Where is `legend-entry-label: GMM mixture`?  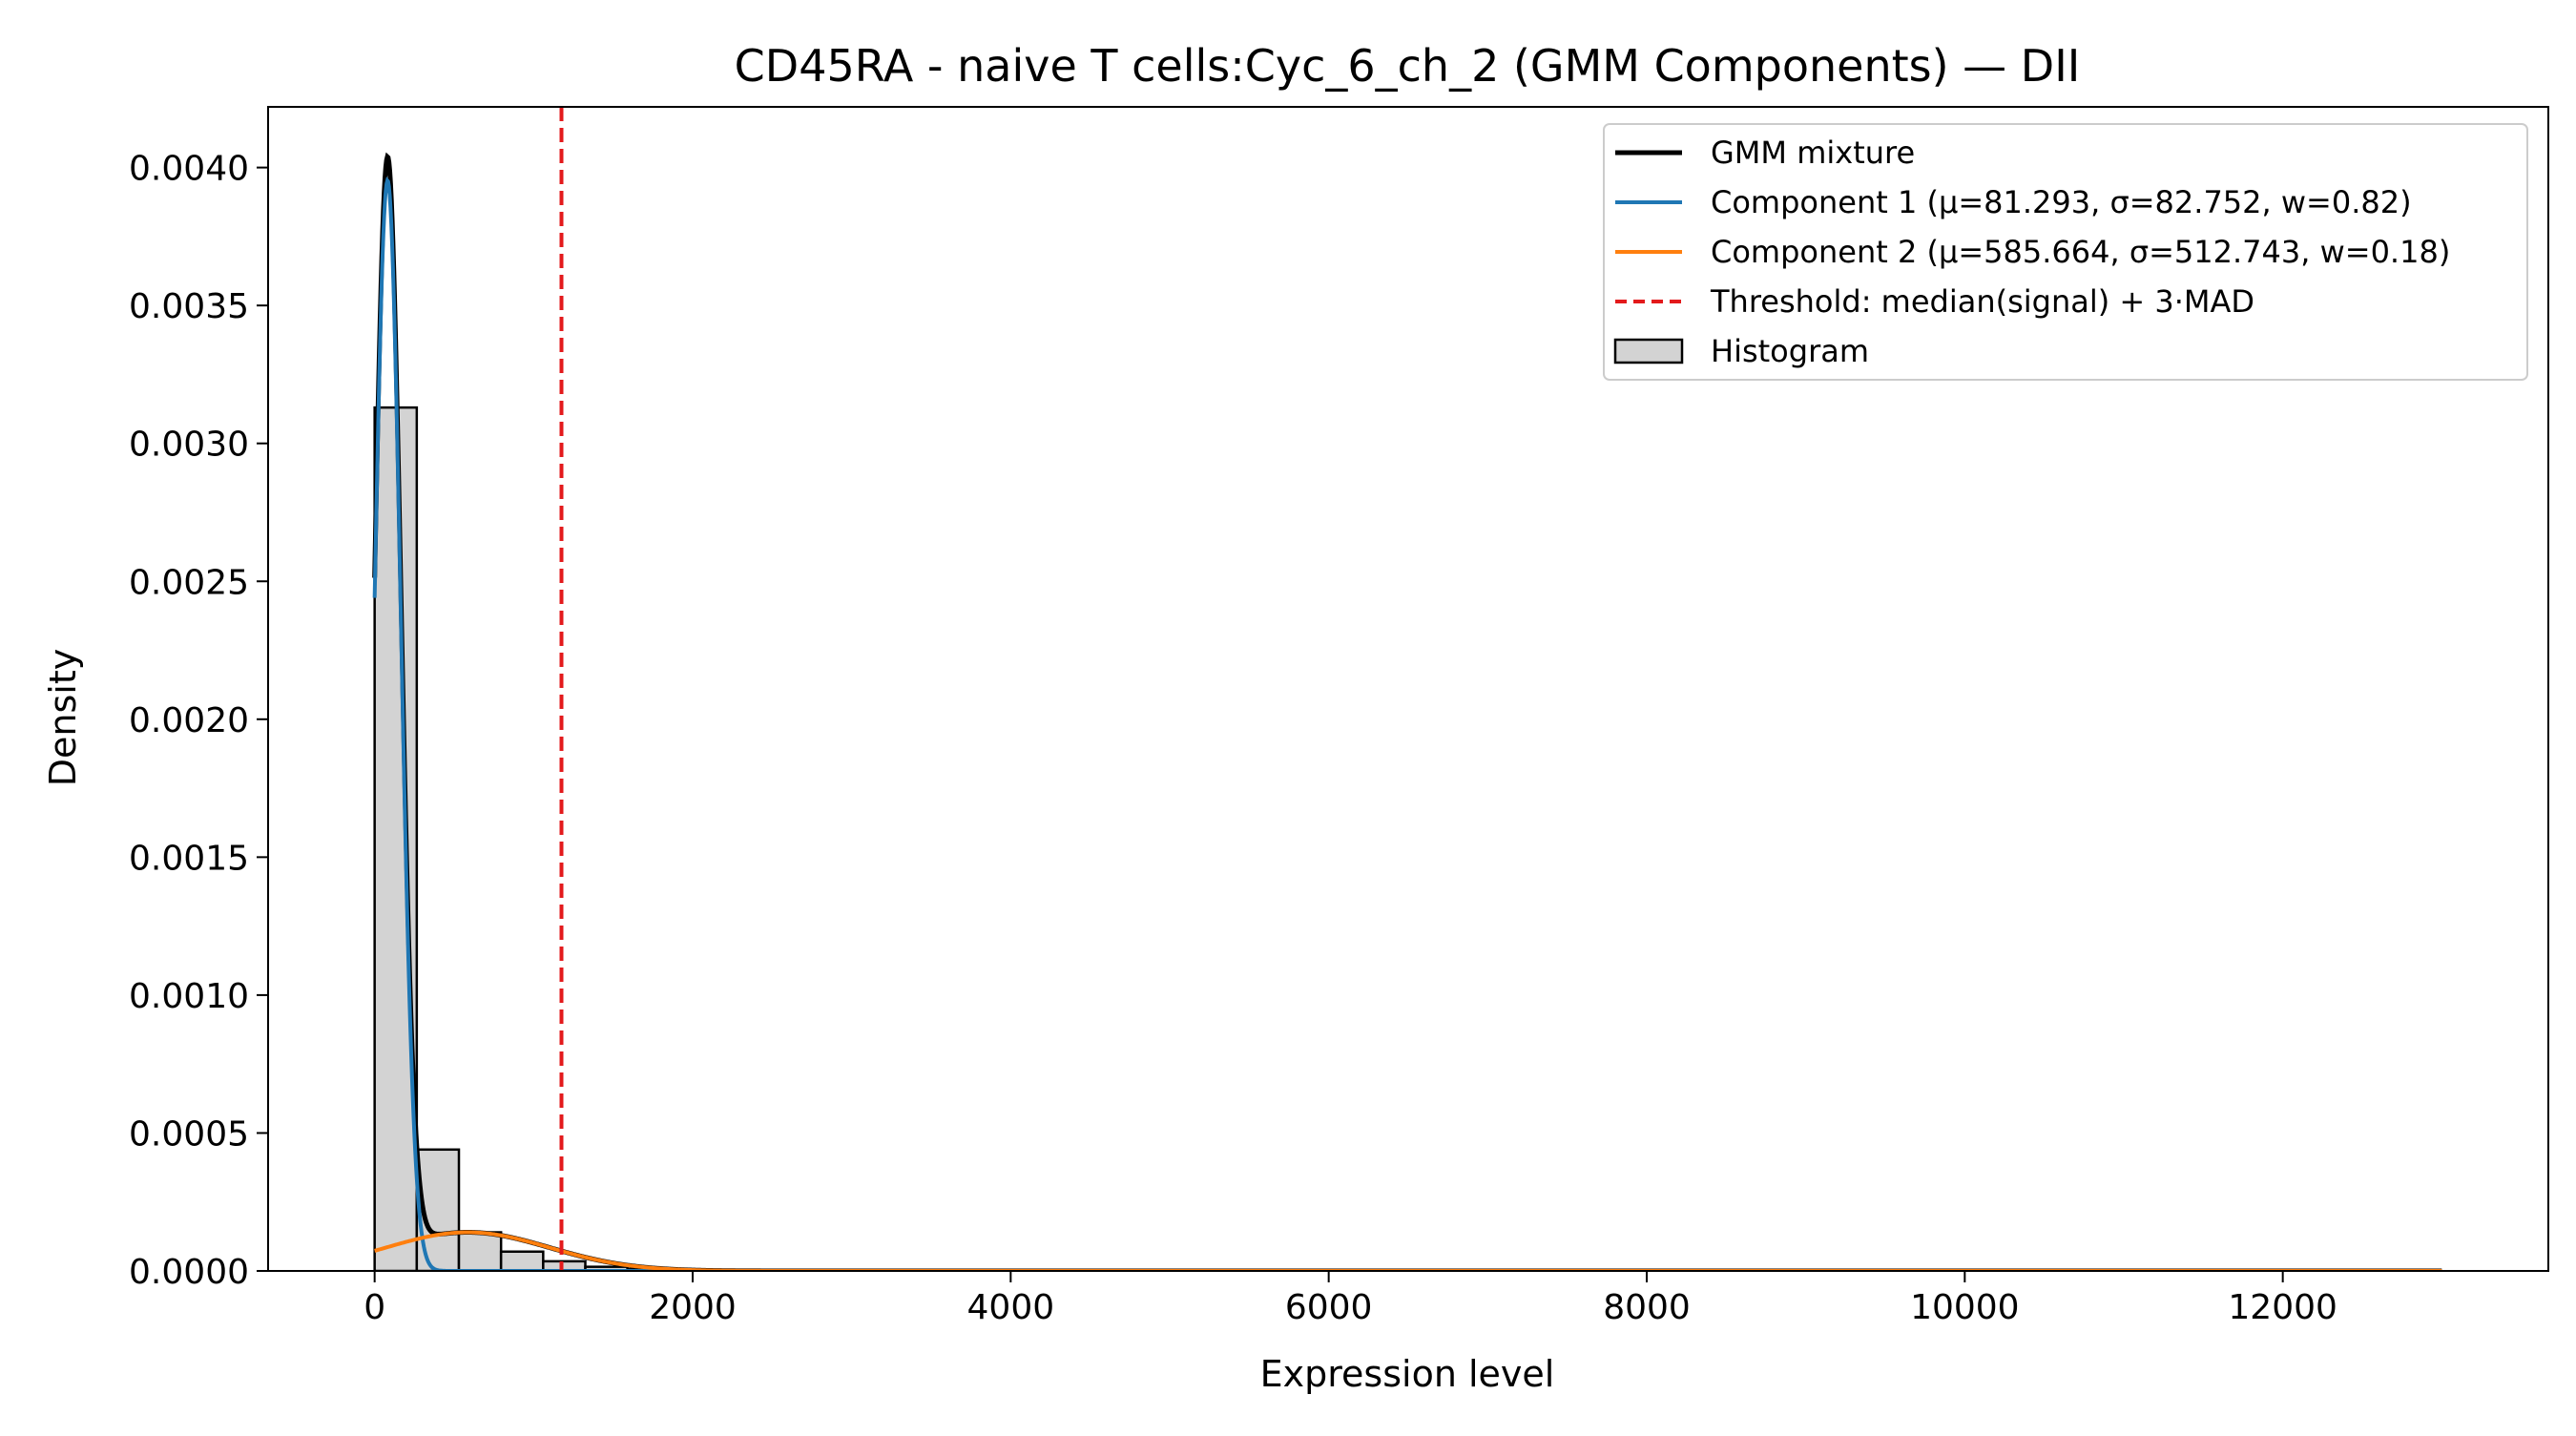
legend-entry-label: GMM mixture is located at coordinates (1813, 153).